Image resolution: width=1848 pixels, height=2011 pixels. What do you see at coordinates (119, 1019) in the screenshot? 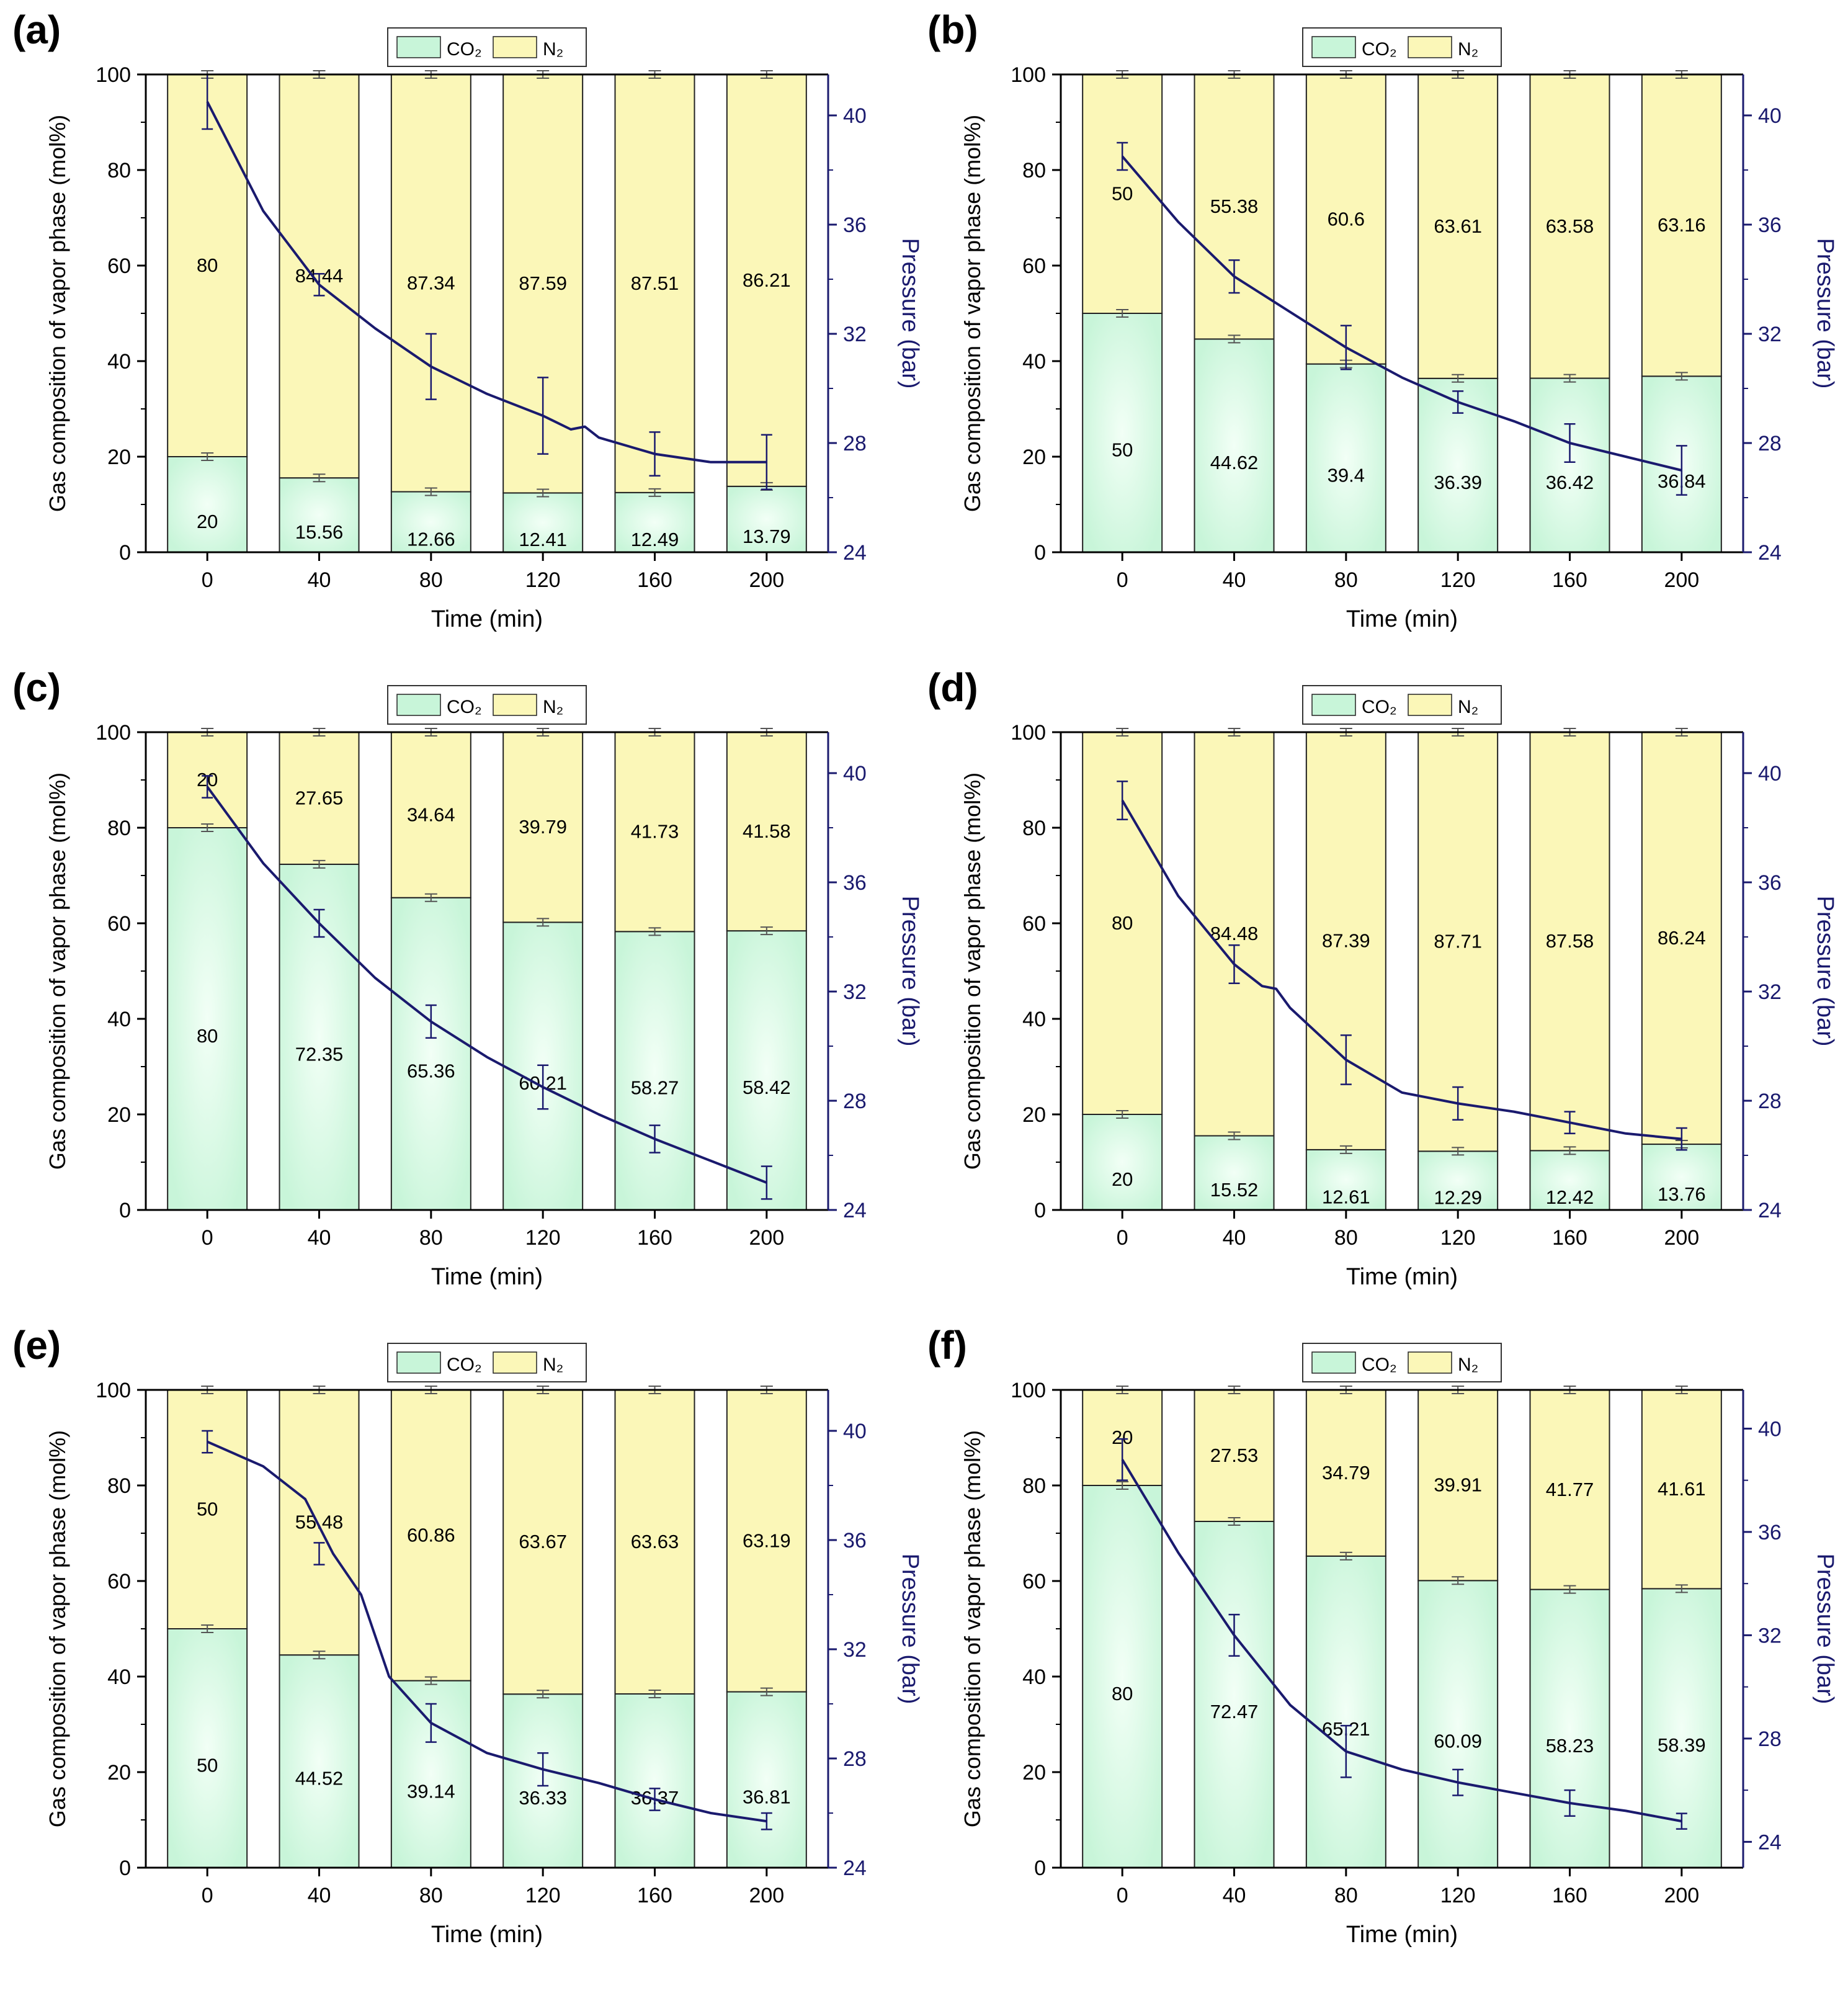
I see `y-tick-label: 40` at bounding box center [119, 1019].